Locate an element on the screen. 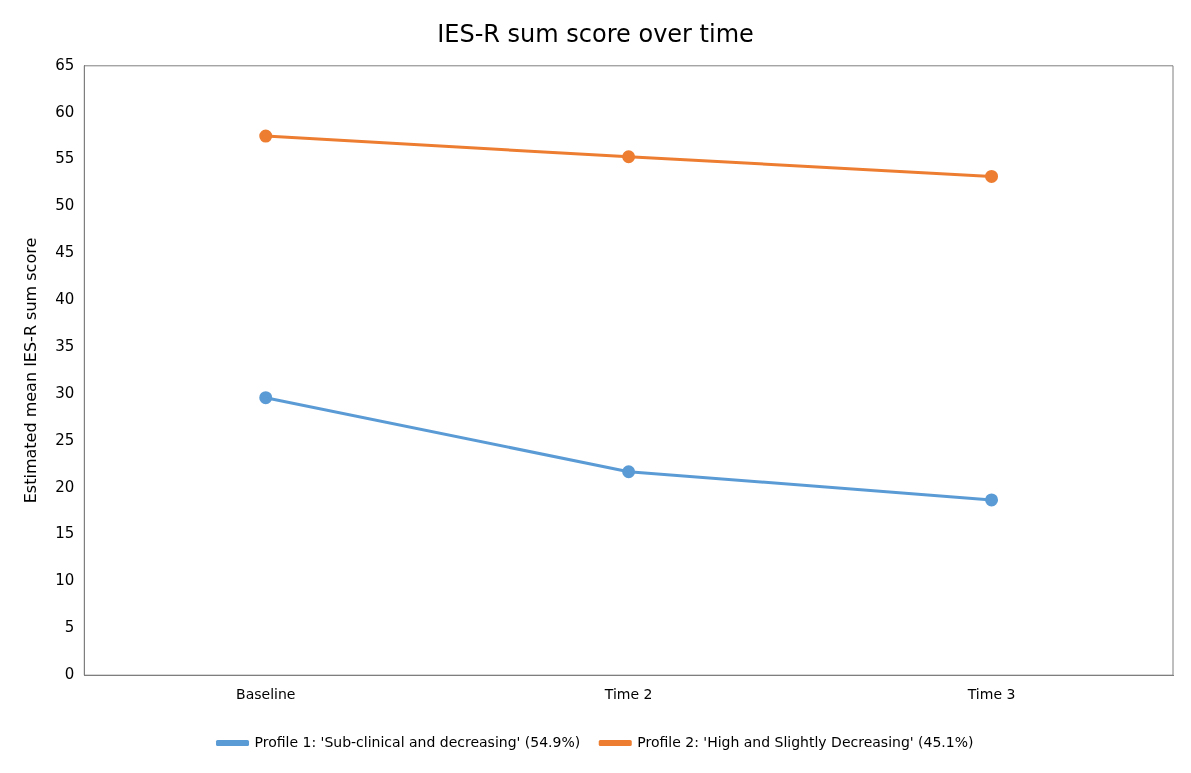 The height and width of the screenshot is (773, 1191). y-tick-label: 25 is located at coordinates (65, 439).